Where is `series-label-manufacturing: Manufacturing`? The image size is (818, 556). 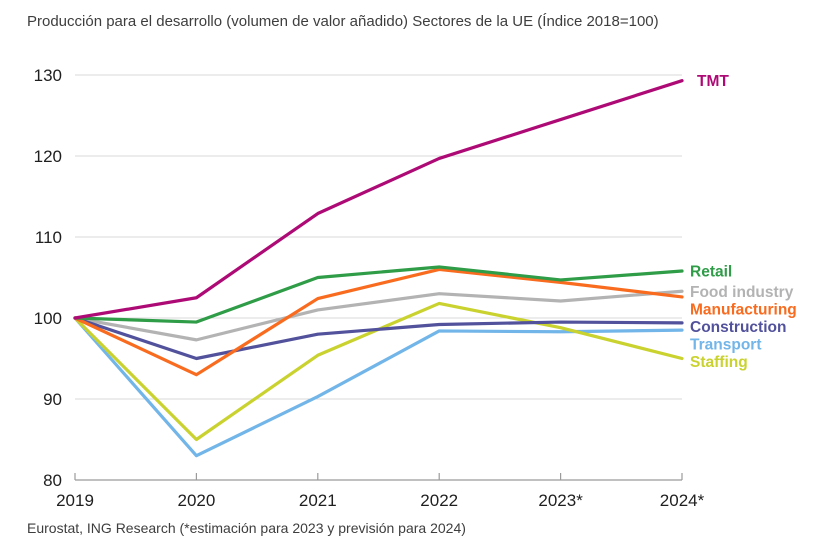
series-label-manufacturing: Manufacturing is located at coordinates (743, 309).